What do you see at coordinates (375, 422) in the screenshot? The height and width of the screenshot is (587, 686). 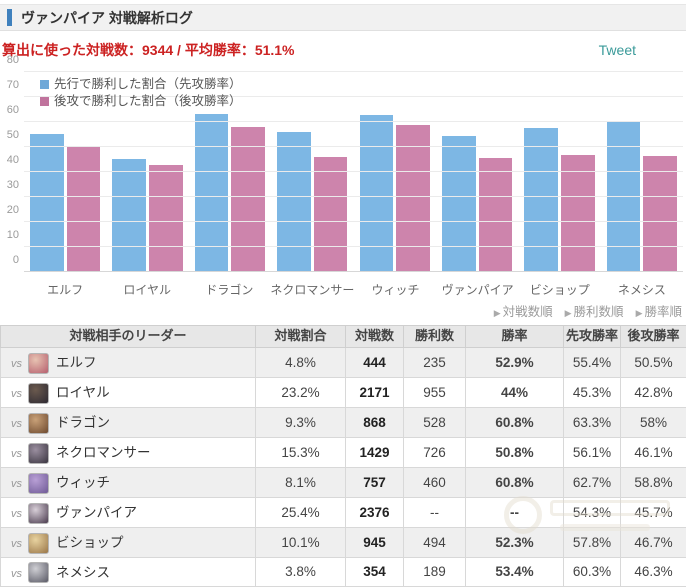 I see `cell-battles: 868` at bounding box center [375, 422].